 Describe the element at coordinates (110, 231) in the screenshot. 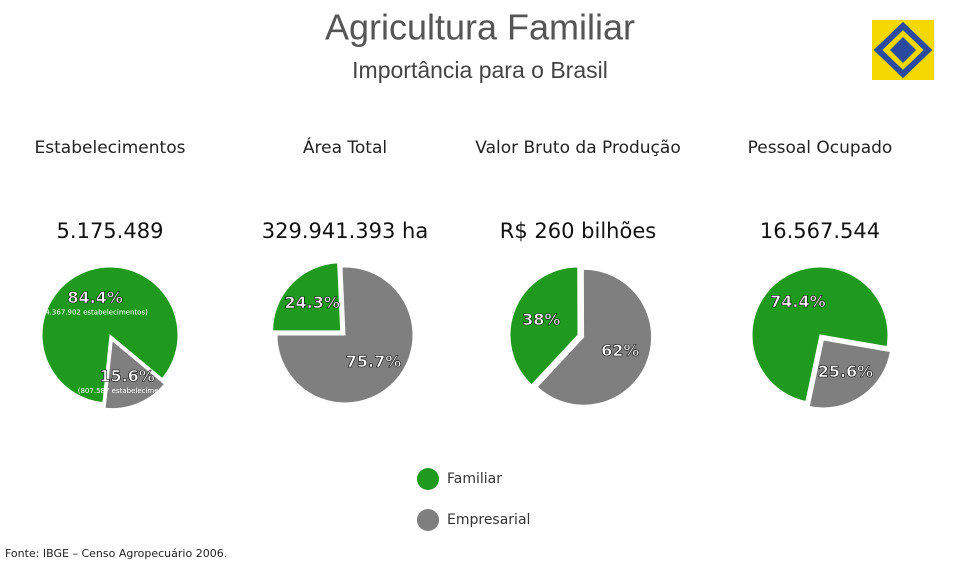

I see `pie-total: 5.175.489` at that location.